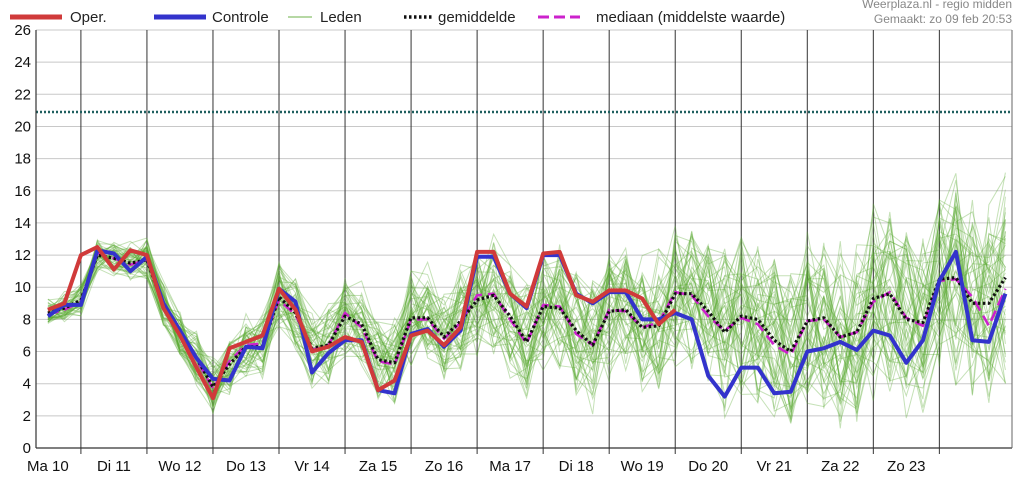 Image resolution: width=1024 pixels, height=480 pixels. What do you see at coordinates (22, 223) in the screenshot?
I see `y-tick-label: 14` at bounding box center [22, 223].